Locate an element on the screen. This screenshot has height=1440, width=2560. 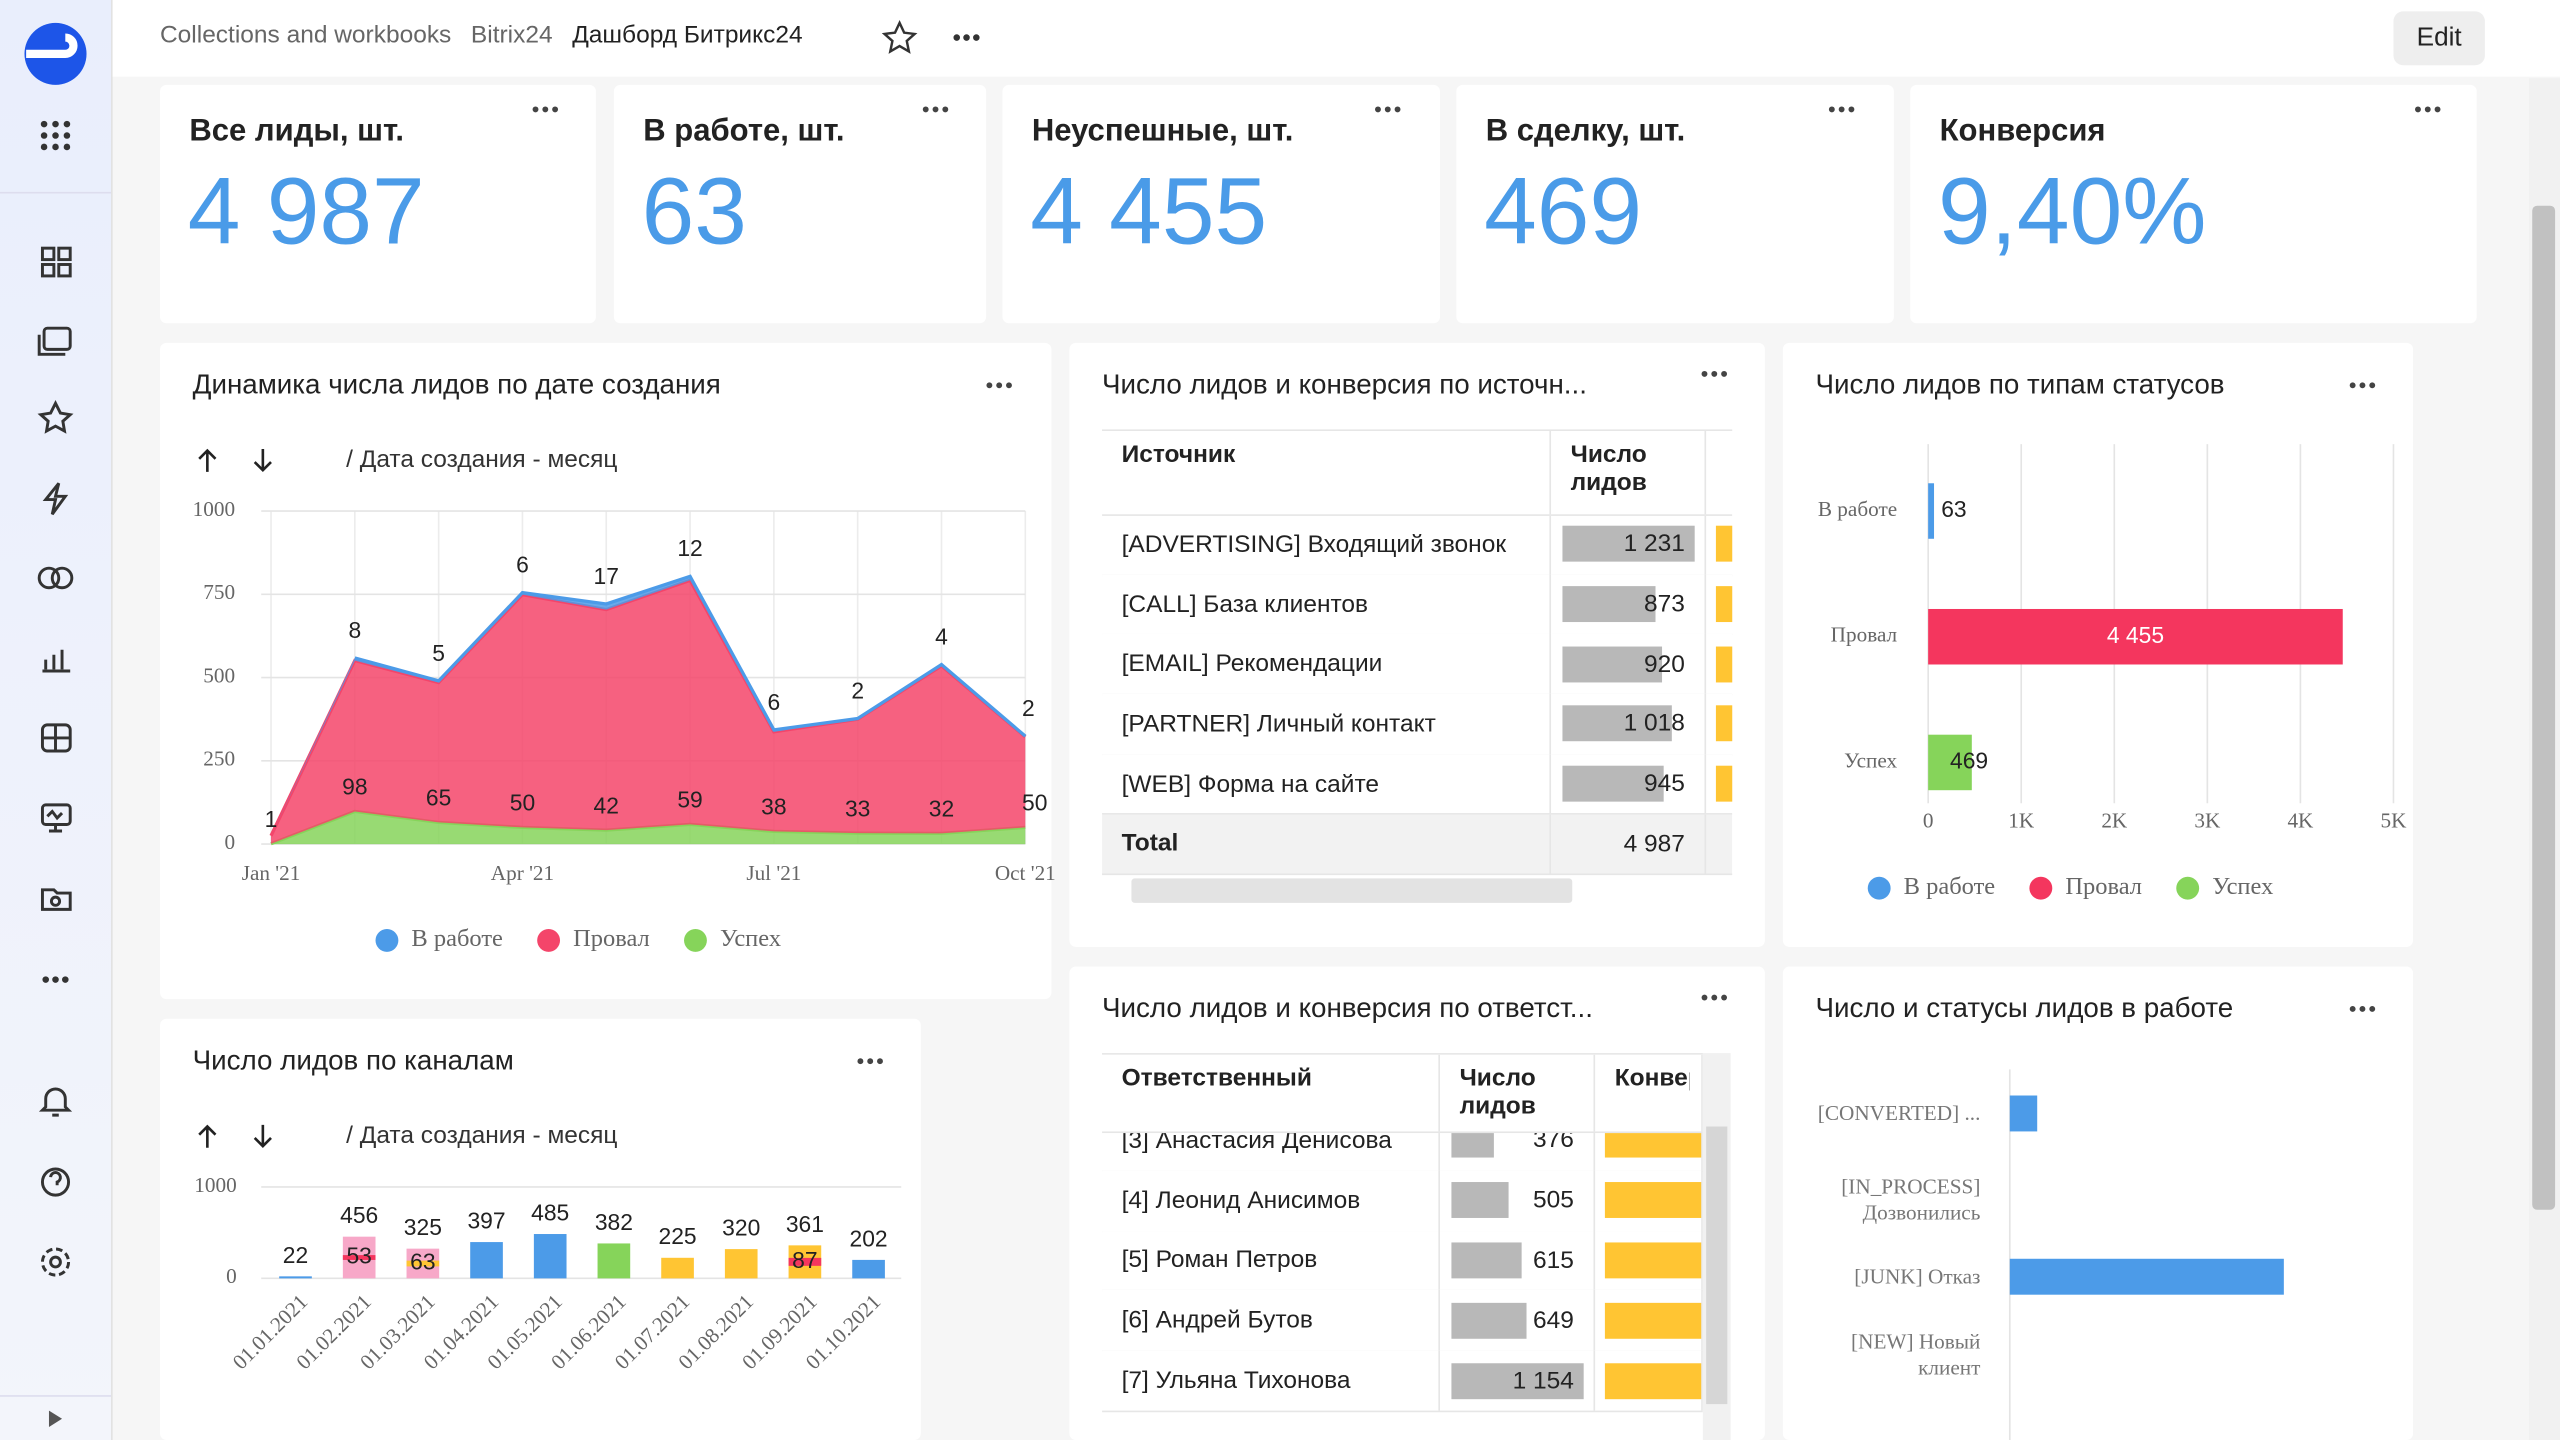
count-value: 920 is located at coordinates (1664, 664).